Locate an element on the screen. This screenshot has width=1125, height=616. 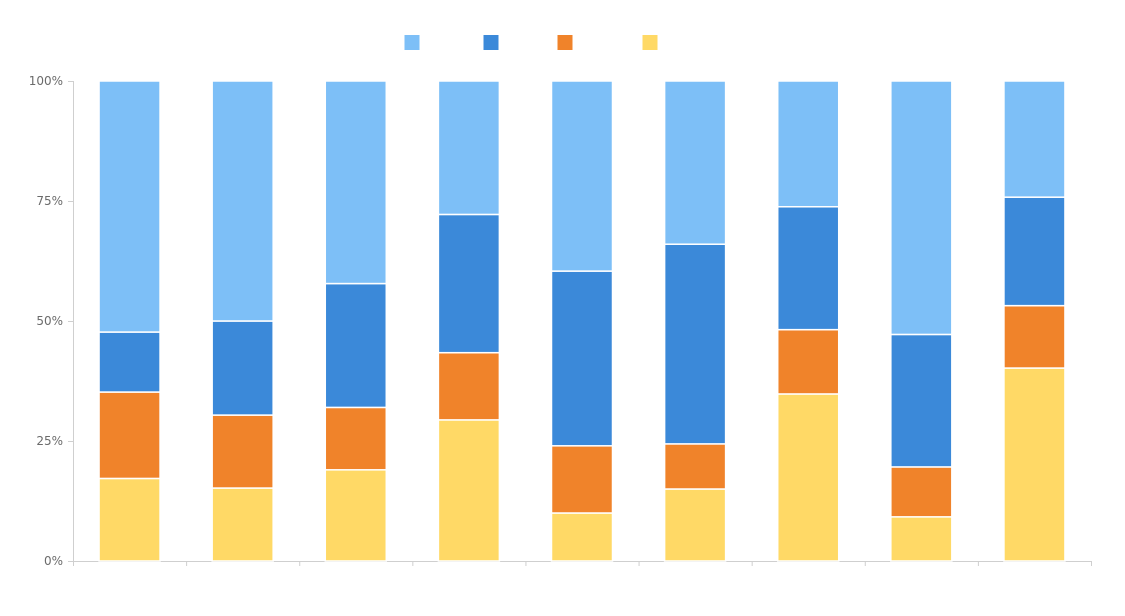
y-axis: 0% 25% 50% 75% 100% is located at coordinates (51, 321).